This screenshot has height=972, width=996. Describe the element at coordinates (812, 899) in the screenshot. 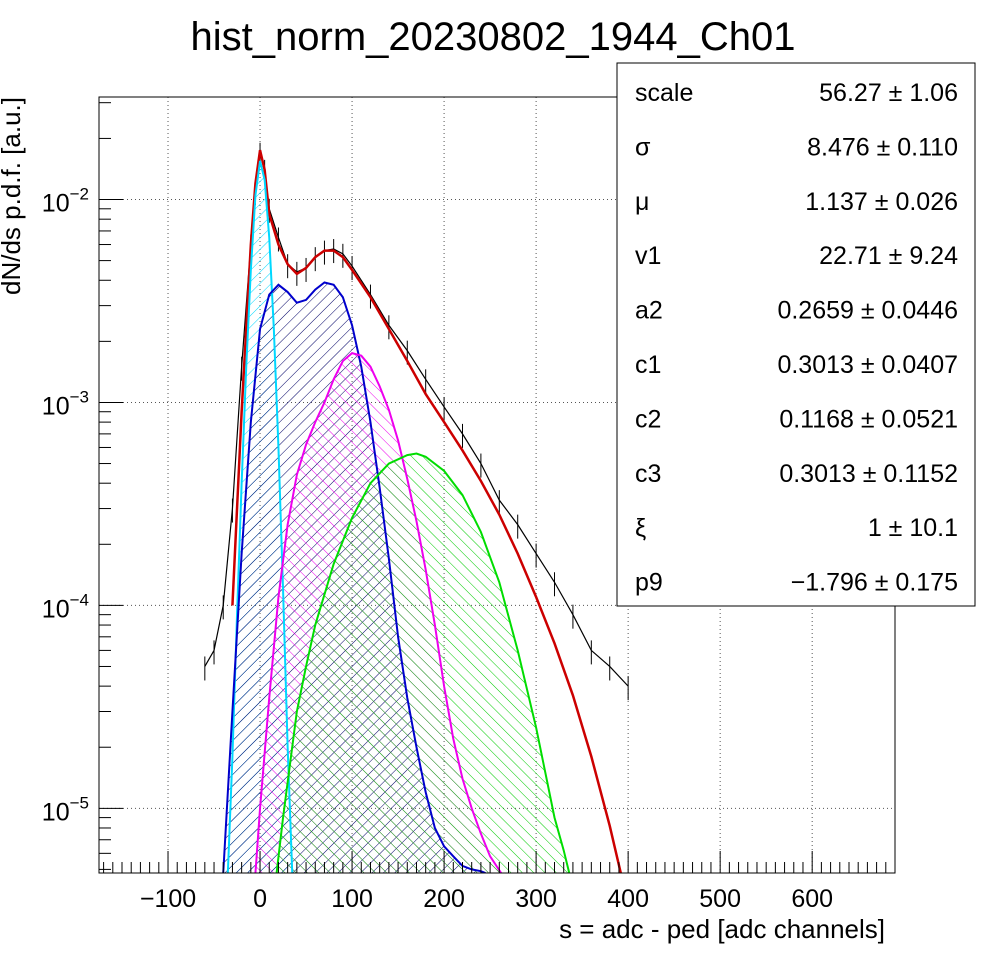

I see `x-tick-label: 600` at that location.